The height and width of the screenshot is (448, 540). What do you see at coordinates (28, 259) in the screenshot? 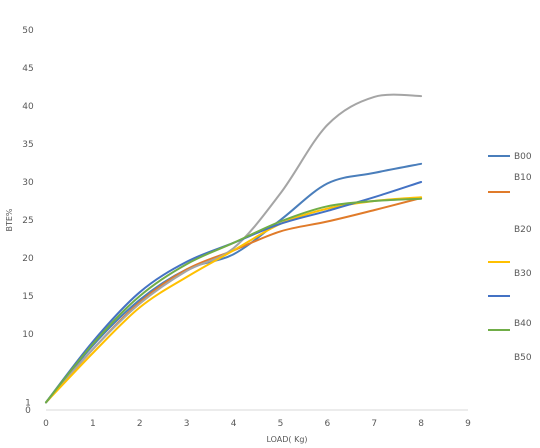
I see `y-tick-label: 20` at bounding box center [28, 259].